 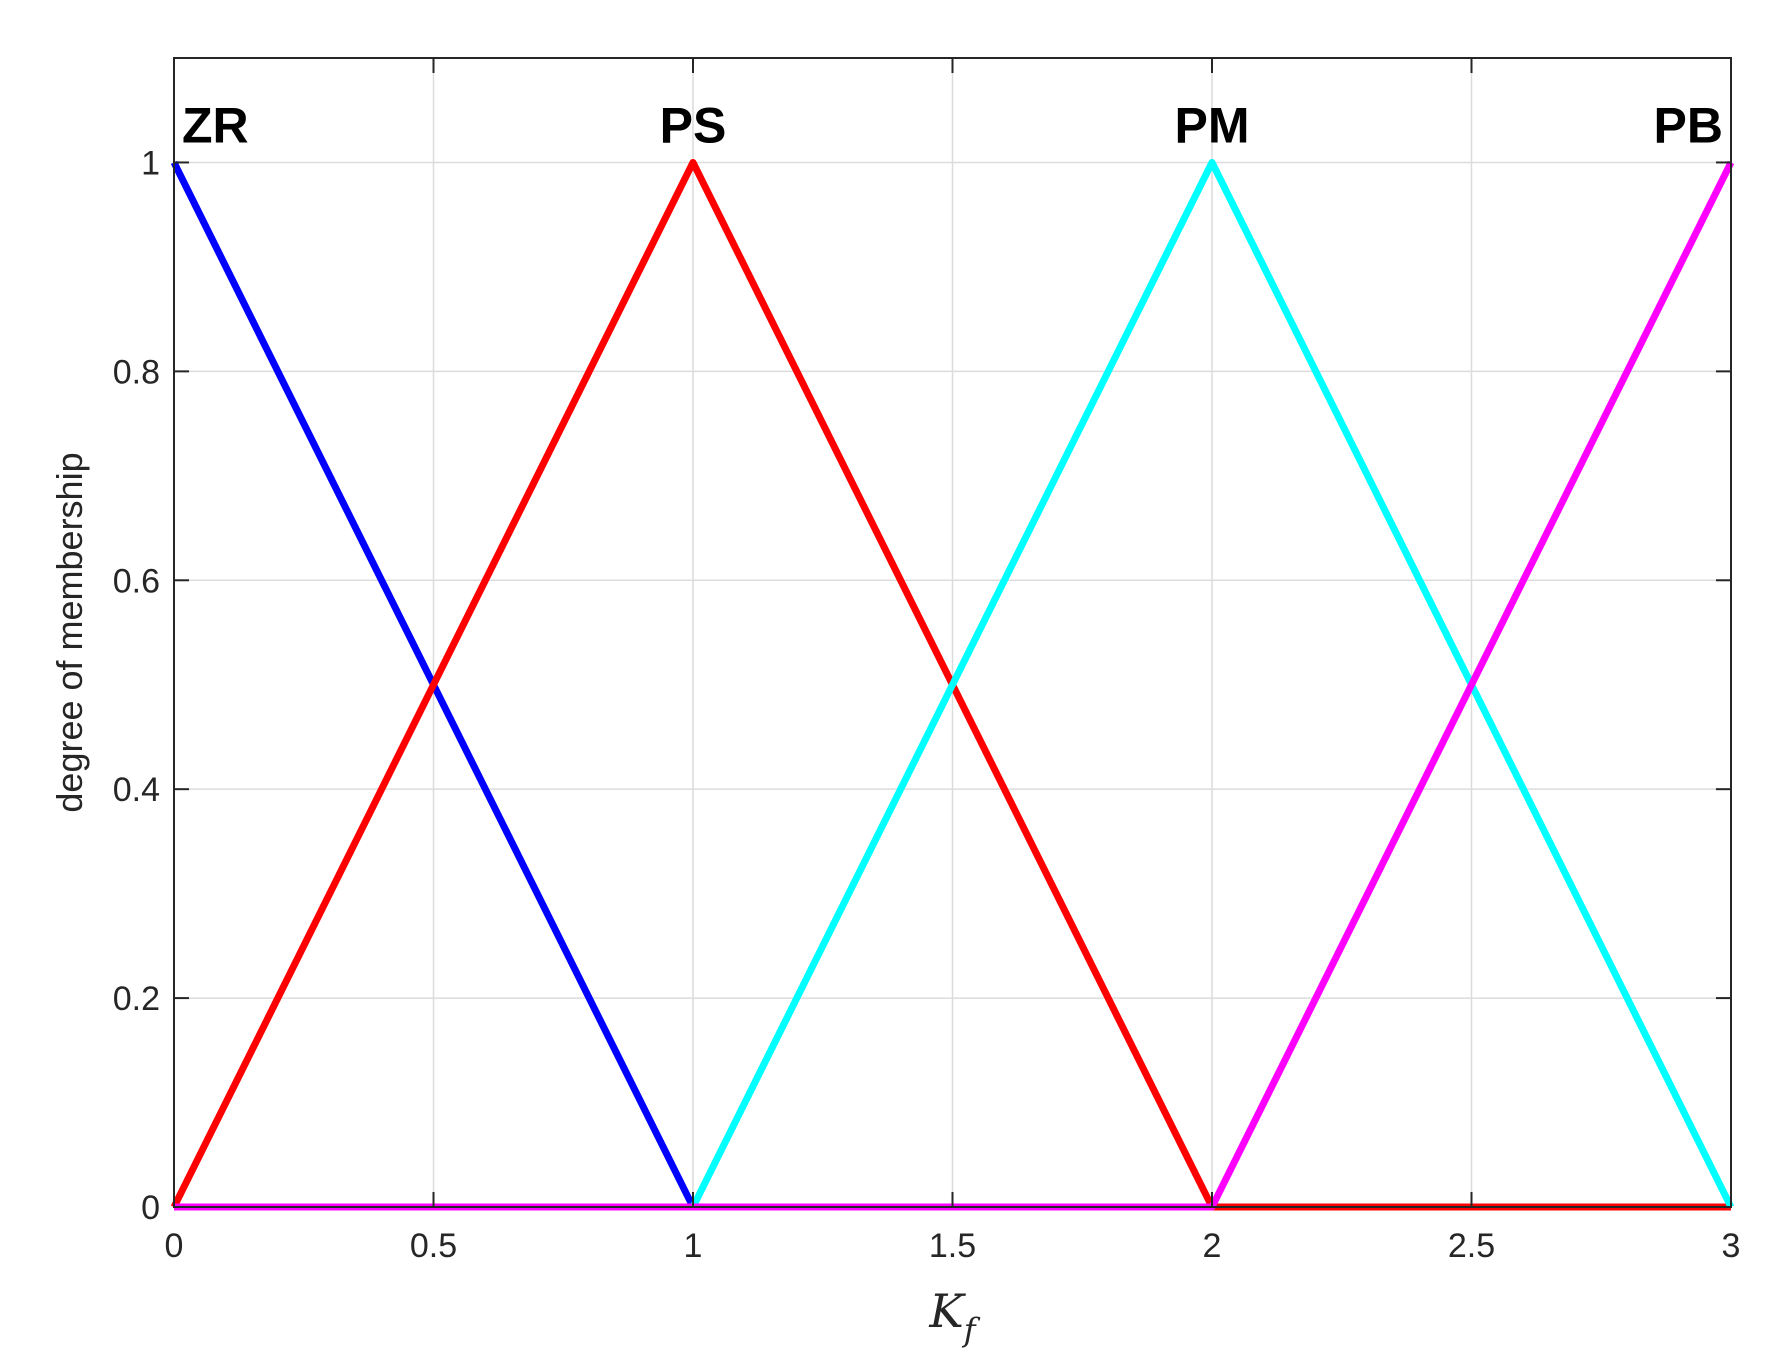 I want to click on x-tick-labels: 0 0.5 1 1.5 2 2.5 3, so click(x=953, y=1246).